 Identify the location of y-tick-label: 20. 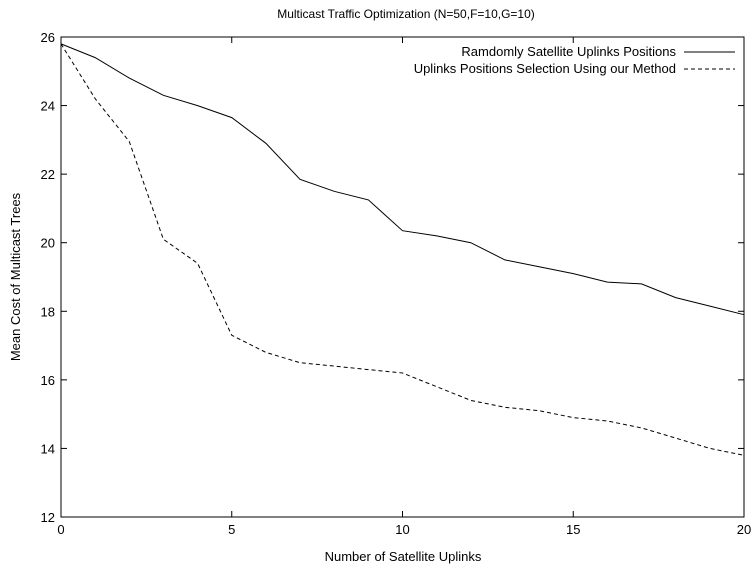
(48, 243).